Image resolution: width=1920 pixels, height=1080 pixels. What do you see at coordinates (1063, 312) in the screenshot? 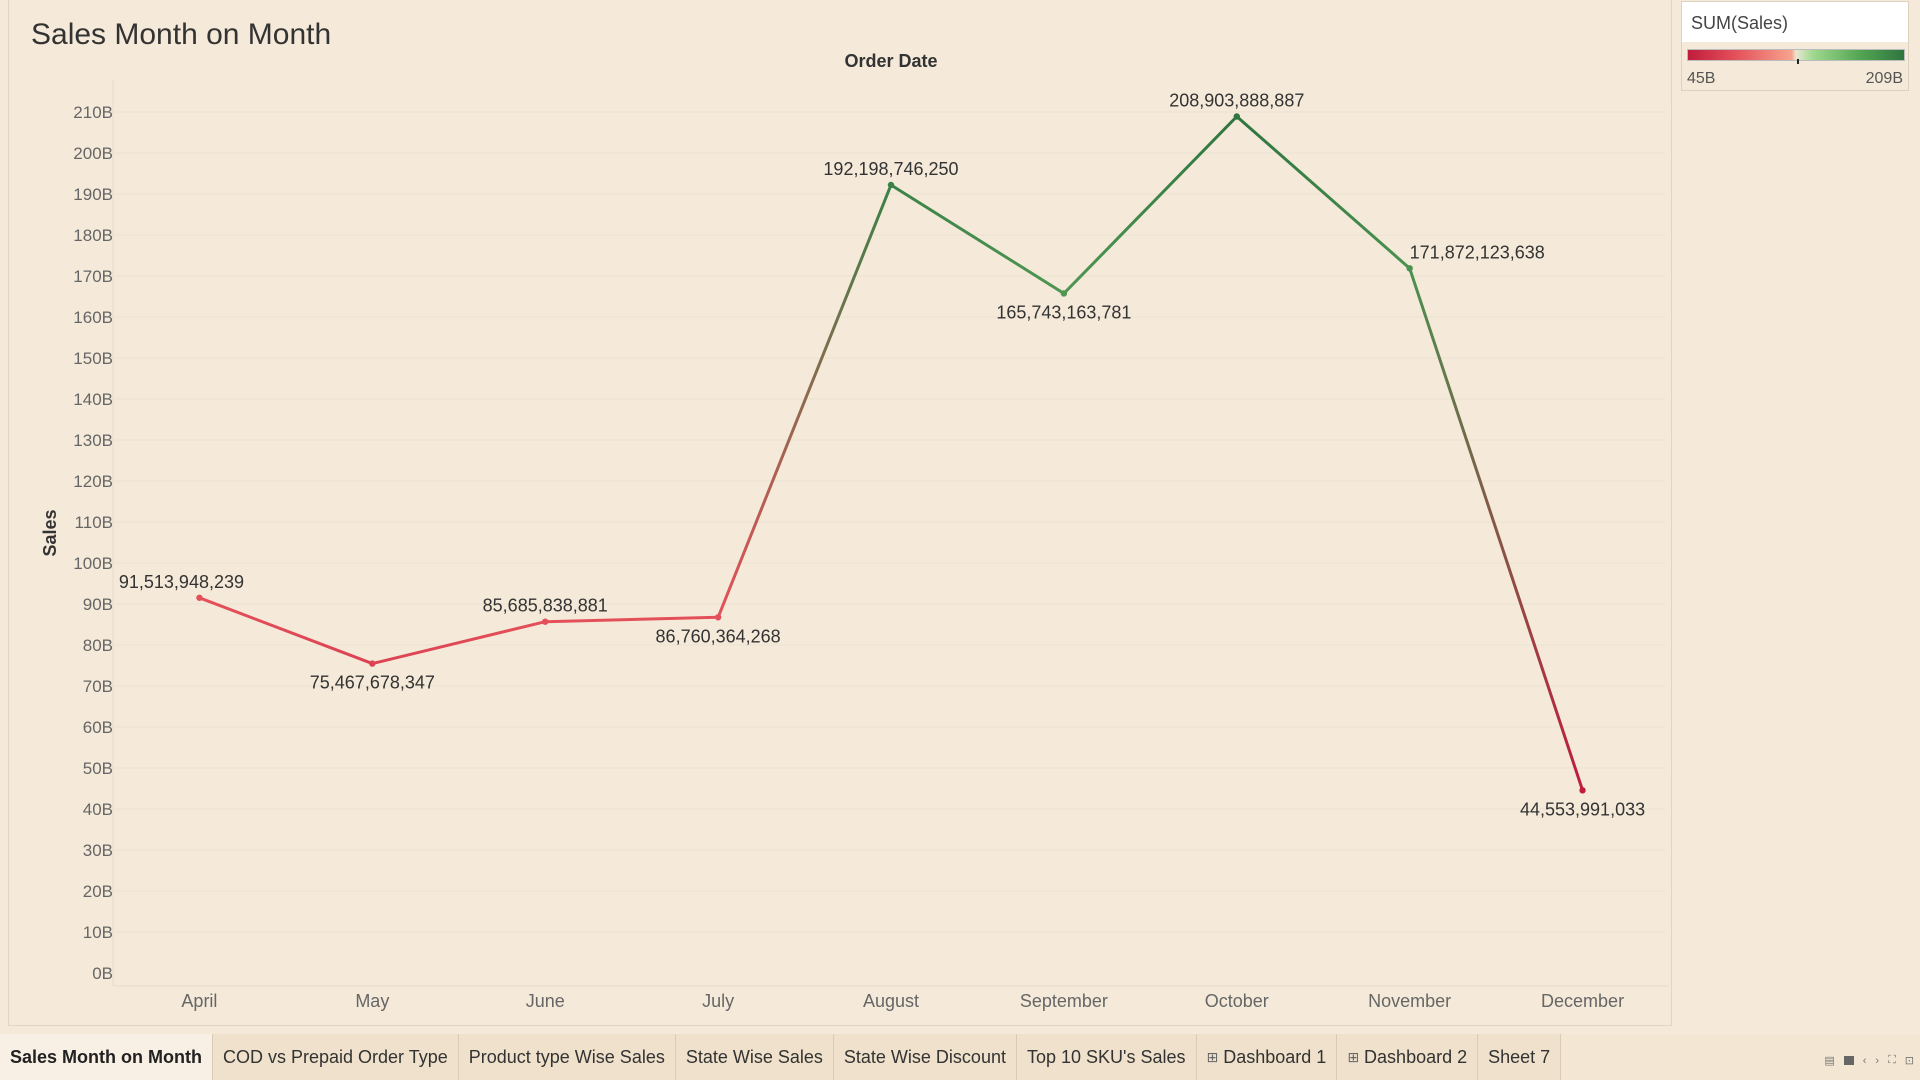
I see `data-label: 165,743,163,781` at bounding box center [1063, 312].